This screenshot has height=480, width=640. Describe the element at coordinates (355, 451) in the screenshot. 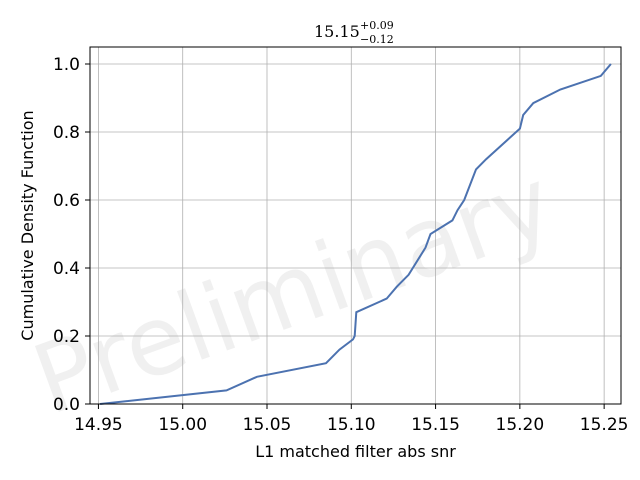

I see `x-axis-label: L1 matched filter abs snr` at that location.